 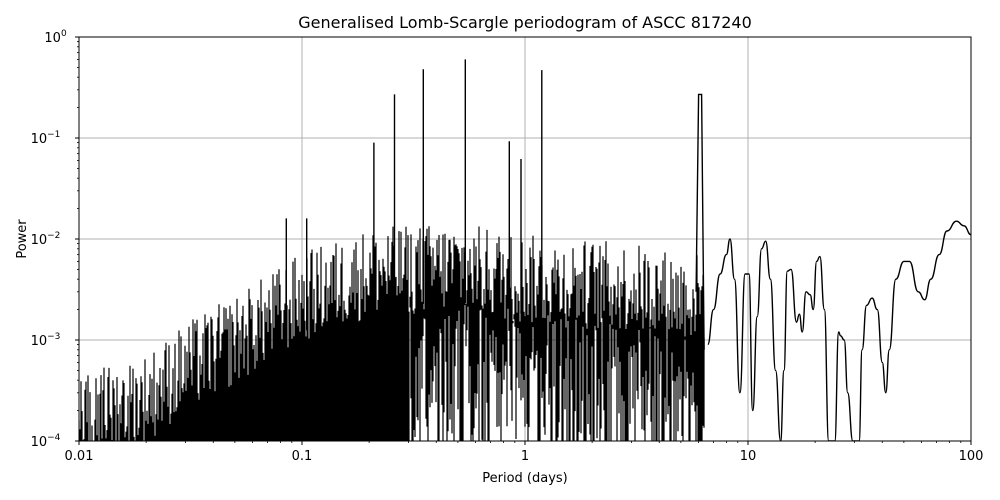 I want to click on x-axis-label: Period (days), so click(x=525, y=478).